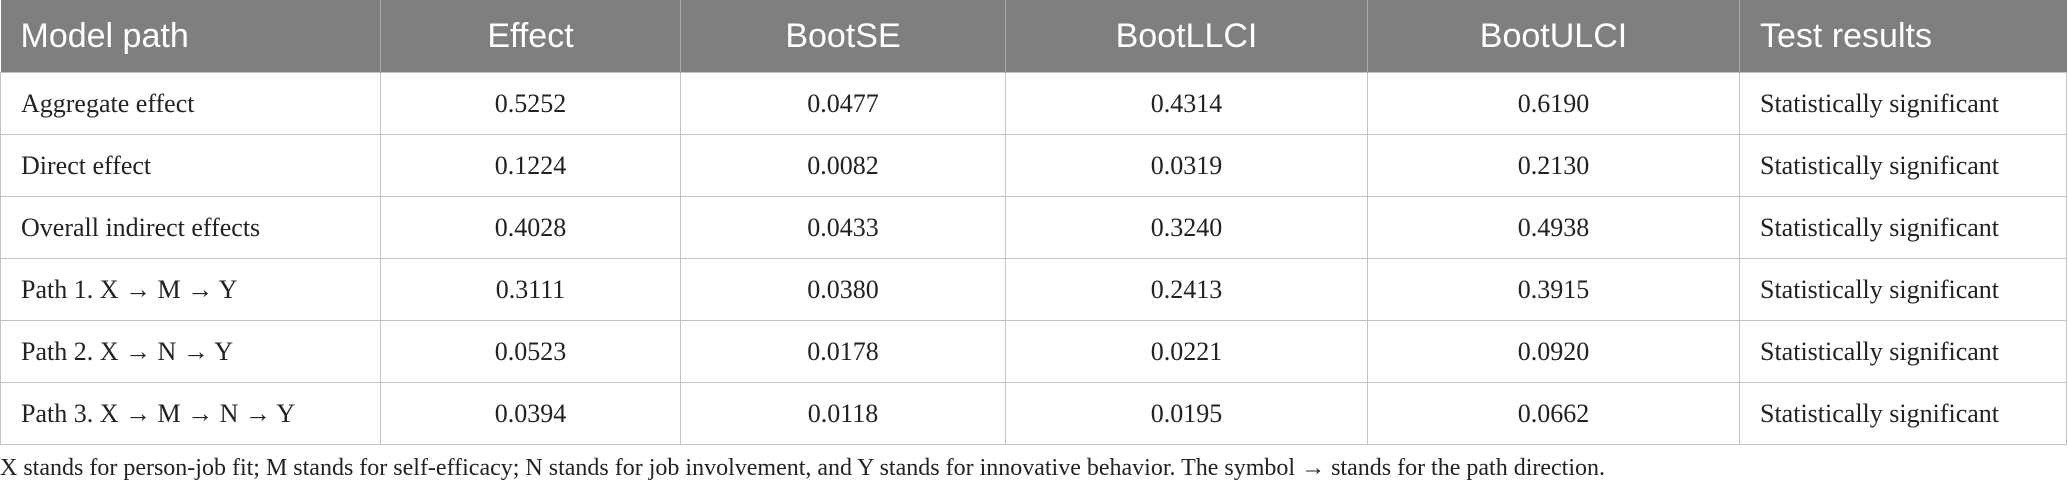 This screenshot has height=498, width=2068. I want to click on cell-bootse: 0.0178, so click(843, 351).